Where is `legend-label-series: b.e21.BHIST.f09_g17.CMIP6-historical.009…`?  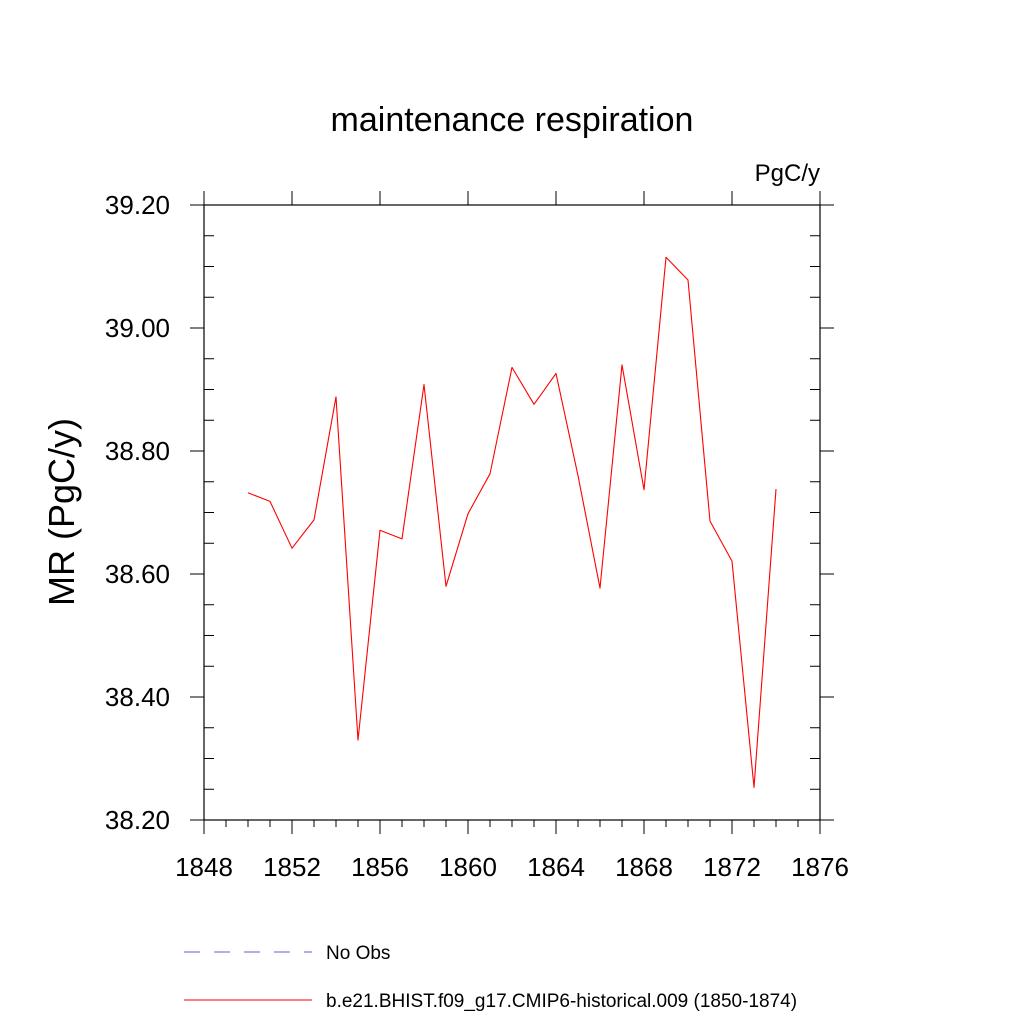
legend-label-series: b.e21.BHIST.f09_g17.CMIP6-historical.009… is located at coordinates (561, 1001).